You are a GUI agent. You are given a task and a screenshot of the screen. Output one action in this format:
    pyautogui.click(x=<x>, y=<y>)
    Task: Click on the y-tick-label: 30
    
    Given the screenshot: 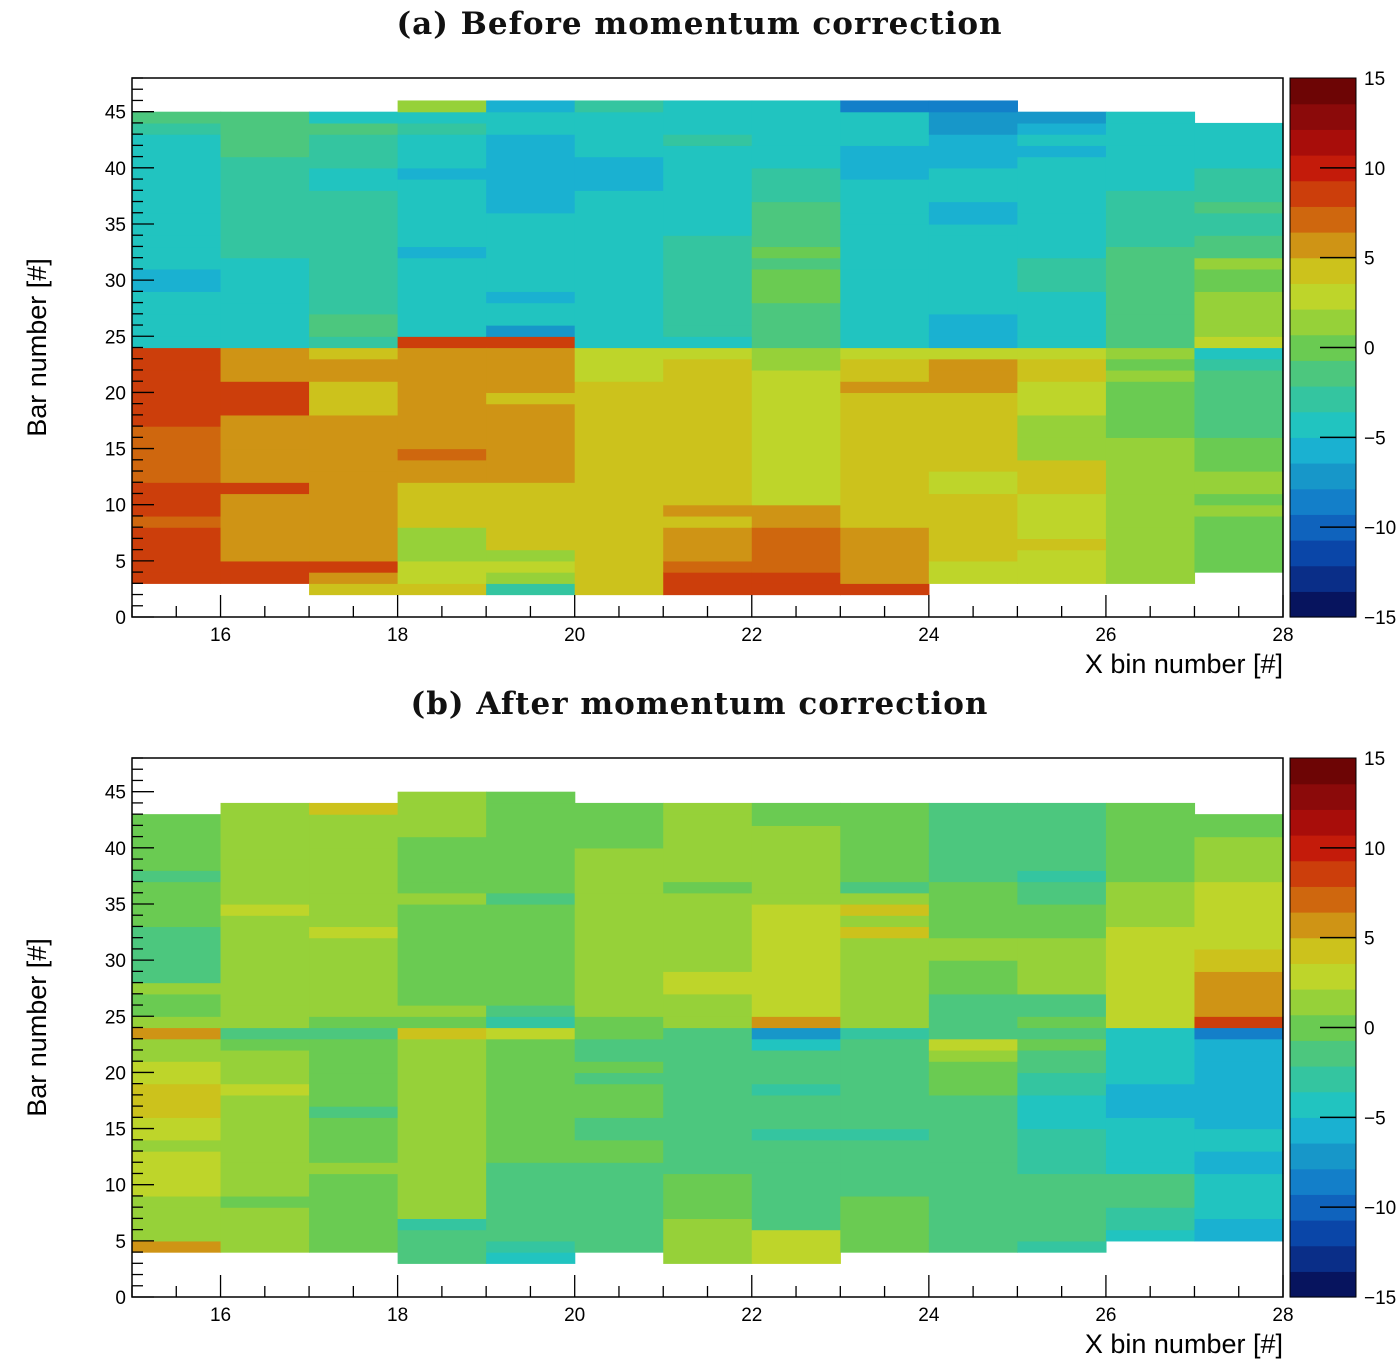 What is the action you would take?
    pyautogui.click(x=115, y=281)
    